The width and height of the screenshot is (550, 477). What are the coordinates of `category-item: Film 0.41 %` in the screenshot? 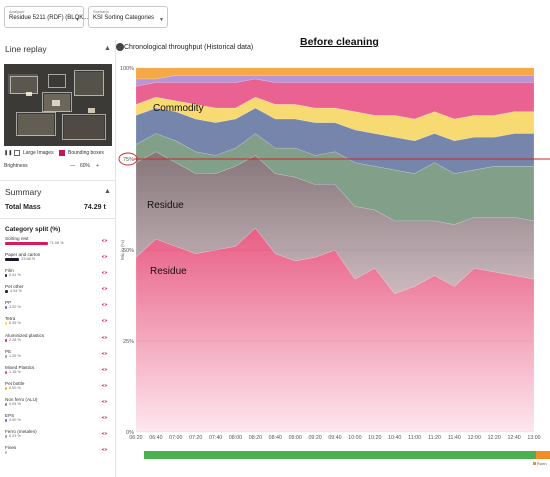 It's located at (59, 276).